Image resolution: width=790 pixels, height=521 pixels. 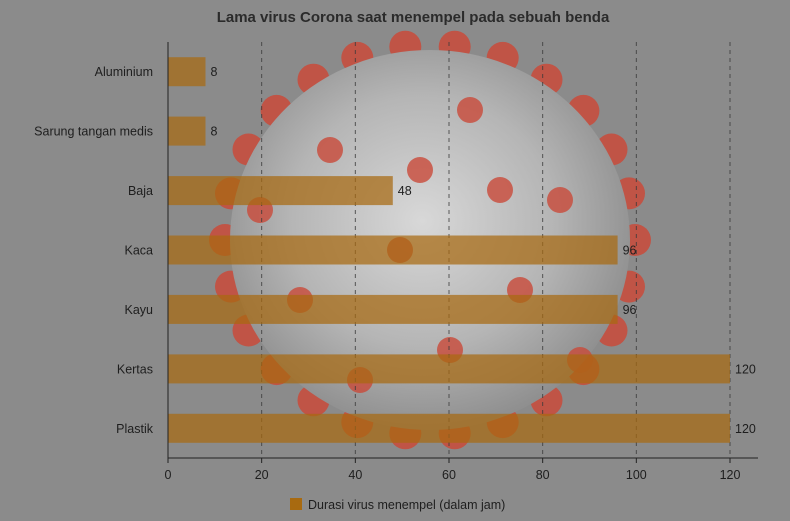 What do you see at coordinates (262, 475) in the screenshot?
I see `x-tick-label: 20` at bounding box center [262, 475].